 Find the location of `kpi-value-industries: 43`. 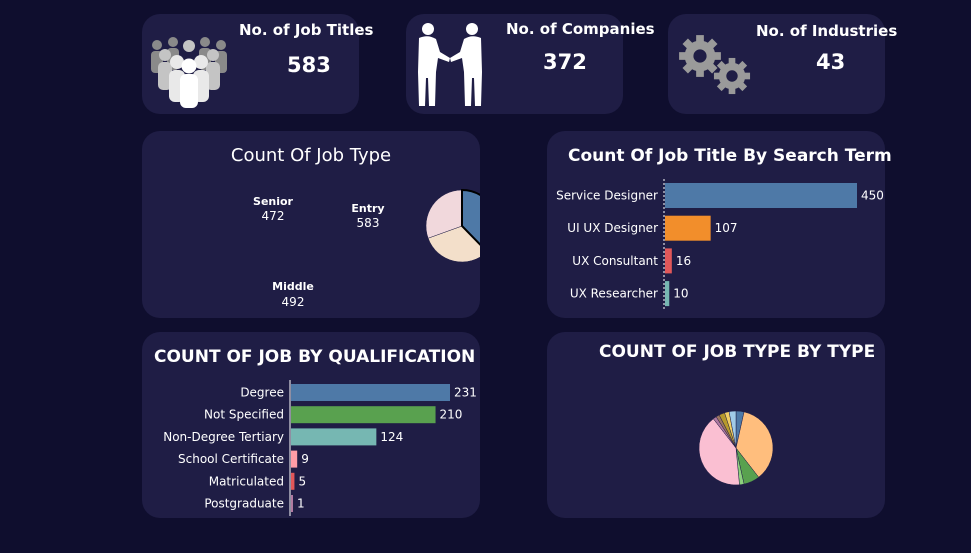

kpi-value-industries: 43 is located at coordinates (831, 62).